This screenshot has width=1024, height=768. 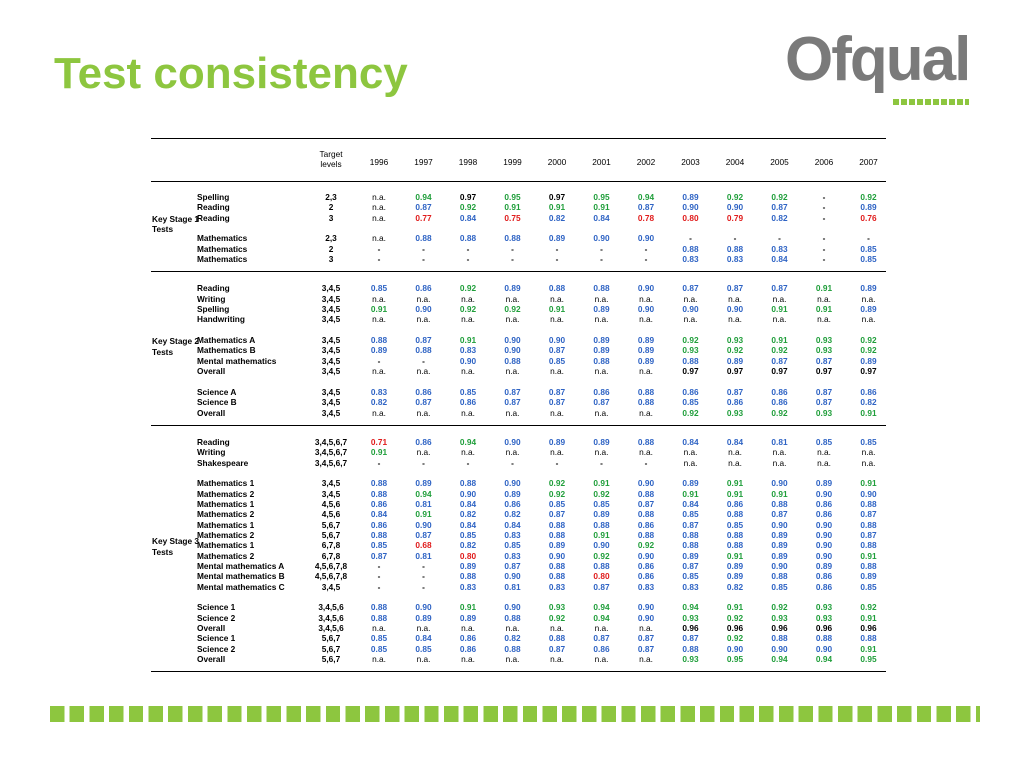 What do you see at coordinates (175, 546) in the screenshot?
I see `key-stage-label: Key Stage 3 Tests` at bounding box center [175, 546].